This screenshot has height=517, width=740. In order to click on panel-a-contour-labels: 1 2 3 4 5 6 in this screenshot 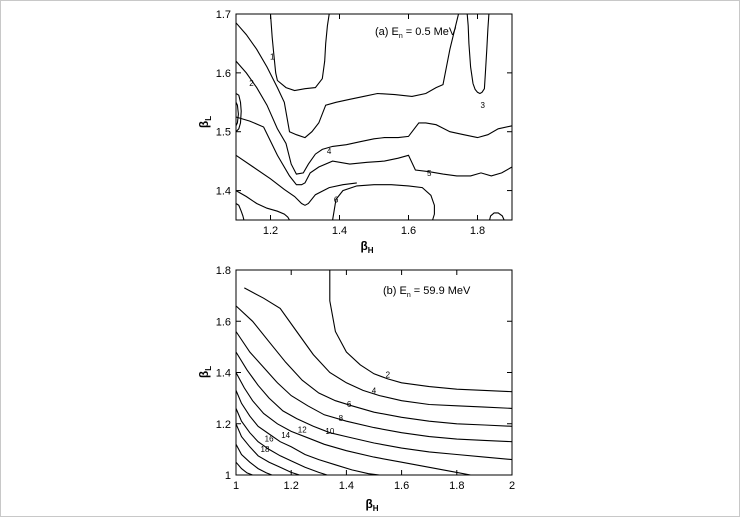, I will do `click(367, 128)`.